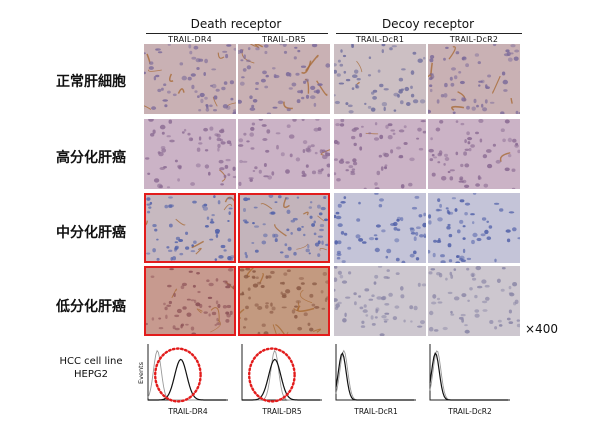  I want to click on death-receptor-title: Death receptor, so click(236, 24).